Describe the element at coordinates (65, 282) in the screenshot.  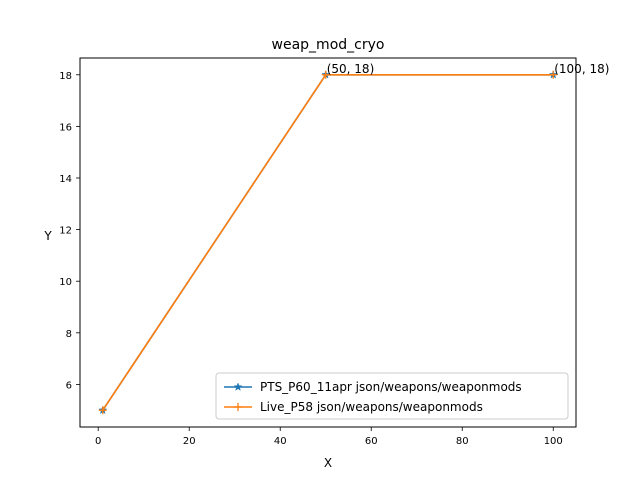
I see `y-tick-label: 10` at that location.